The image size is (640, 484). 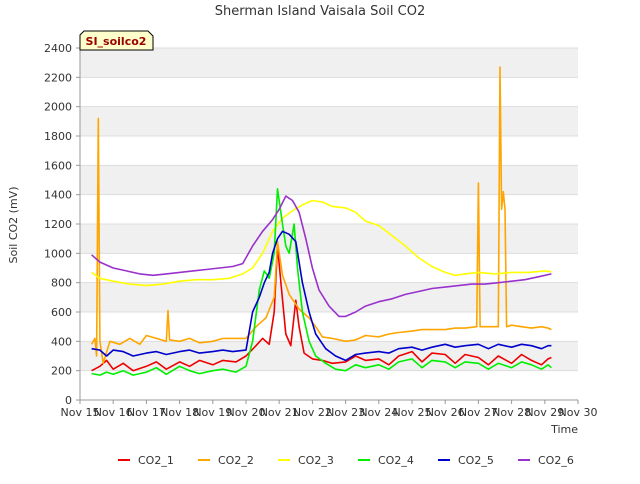 What do you see at coordinates (156, 460) in the screenshot?
I see `legend-label-co2_1: CO2_1` at bounding box center [156, 460].